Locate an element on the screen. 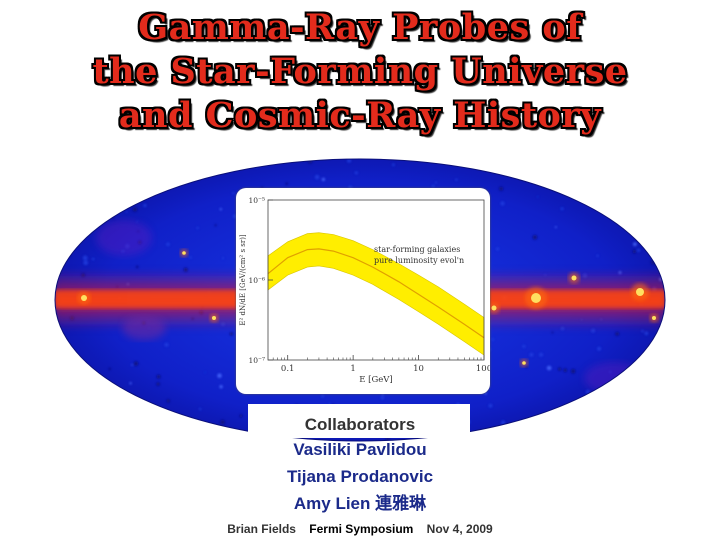 This screenshot has width=720, height=540. title-line-2: the Star-Forming Universe is located at coordinates (360, 71).